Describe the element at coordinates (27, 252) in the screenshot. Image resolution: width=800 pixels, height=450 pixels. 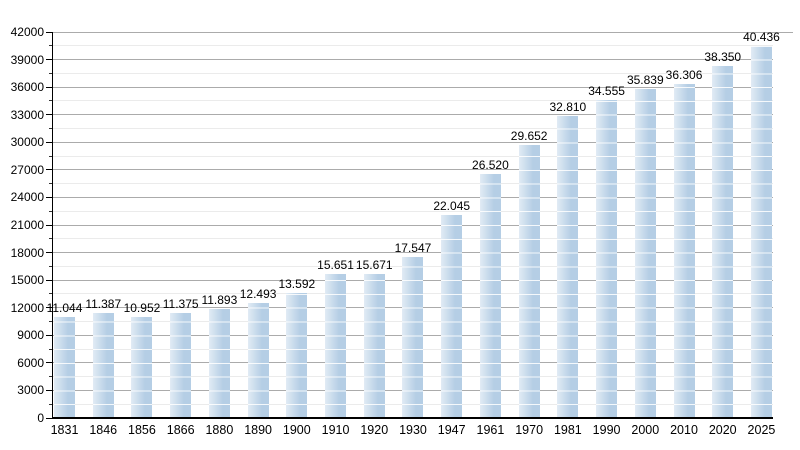
I see `y-axis-tick-label: 18000` at that location.